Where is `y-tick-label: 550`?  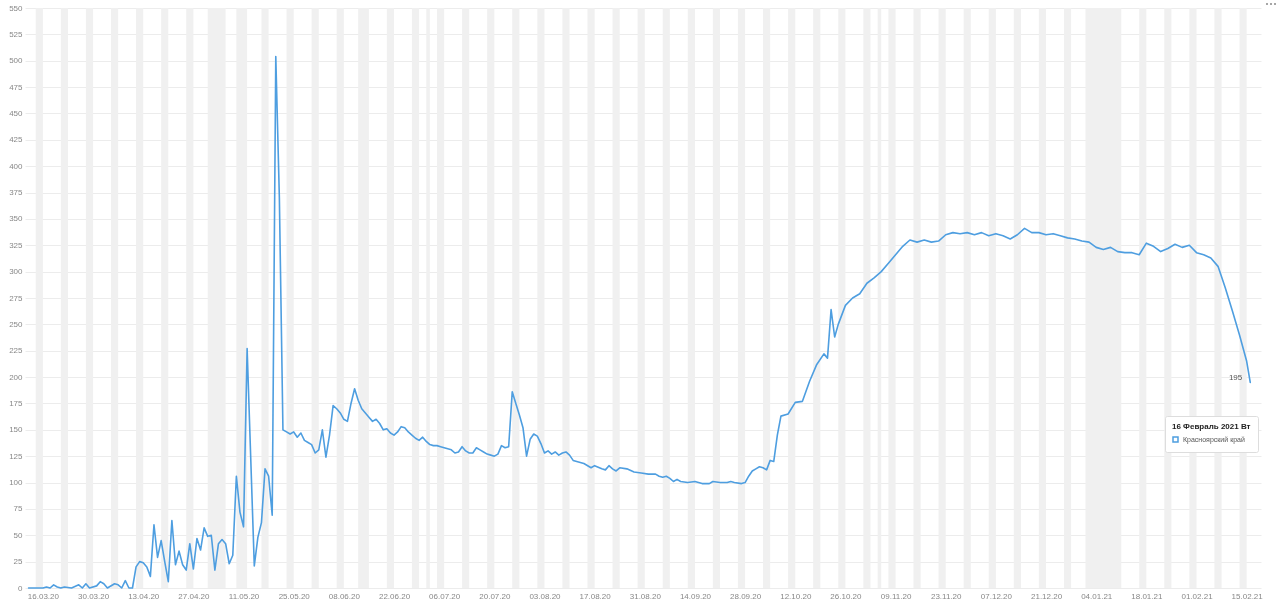 y-tick-label: 550 is located at coordinates (16, 8).